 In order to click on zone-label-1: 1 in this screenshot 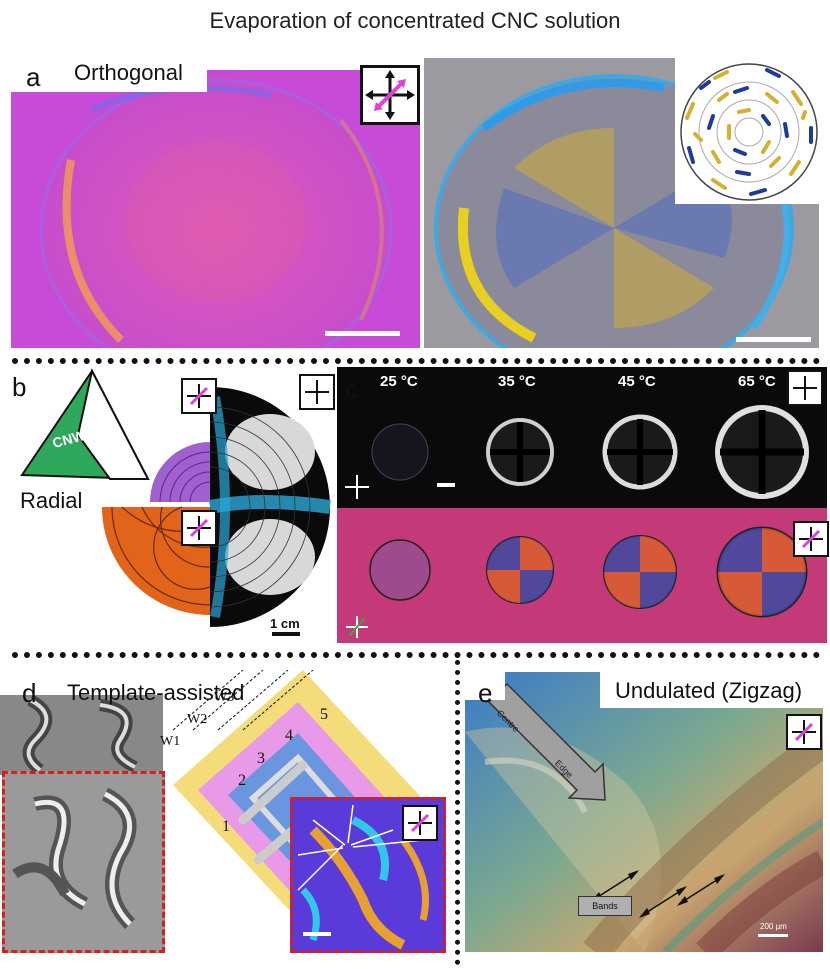, I will do `click(226, 826)`.